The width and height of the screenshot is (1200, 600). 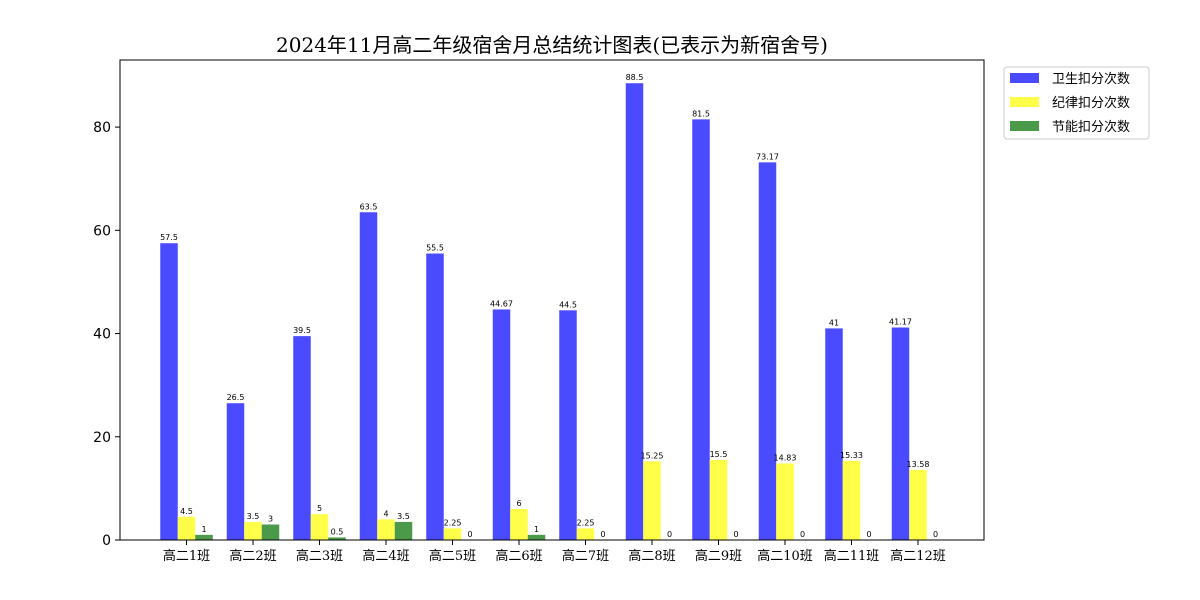 What do you see at coordinates (852, 556) in the screenshot?
I see `x-tick-label: 高二11班` at bounding box center [852, 556].